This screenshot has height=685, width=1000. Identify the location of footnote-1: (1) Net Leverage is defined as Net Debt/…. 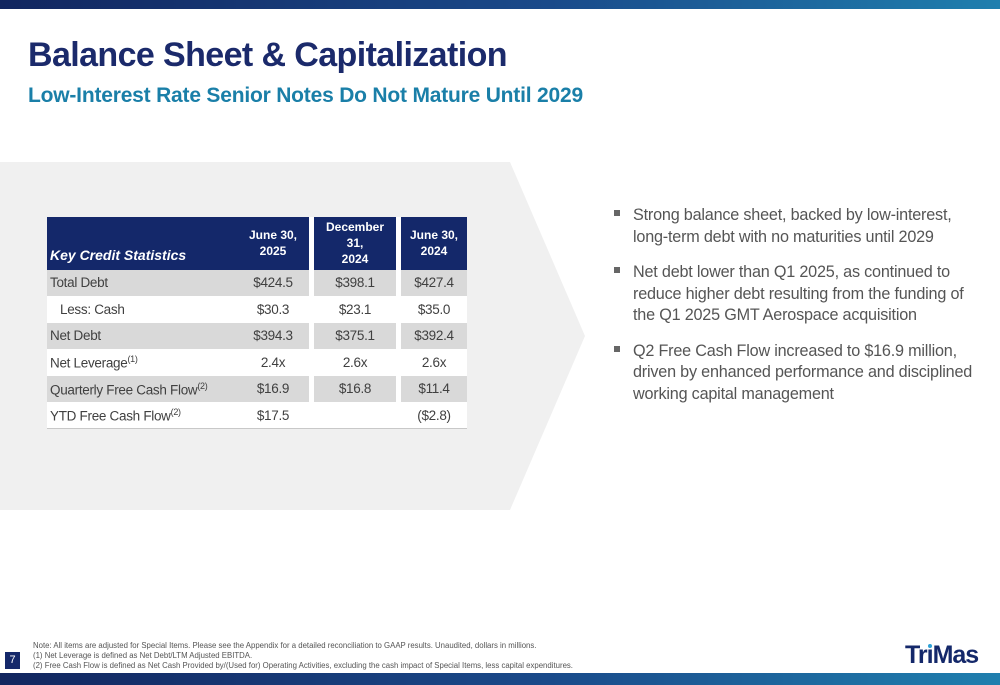
(143, 655).